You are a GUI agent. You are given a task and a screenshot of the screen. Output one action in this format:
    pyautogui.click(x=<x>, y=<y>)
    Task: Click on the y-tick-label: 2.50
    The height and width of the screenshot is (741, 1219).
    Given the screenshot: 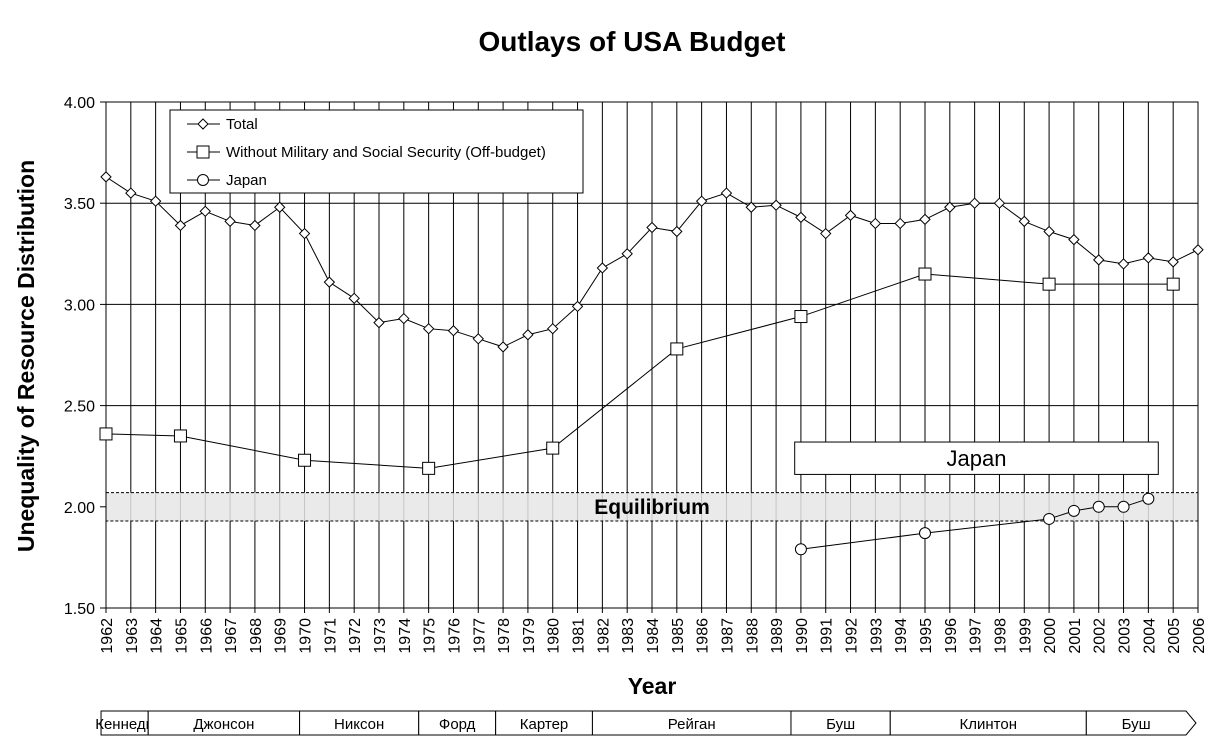 What is the action you would take?
    pyautogui.click(x=79, y=407)
    